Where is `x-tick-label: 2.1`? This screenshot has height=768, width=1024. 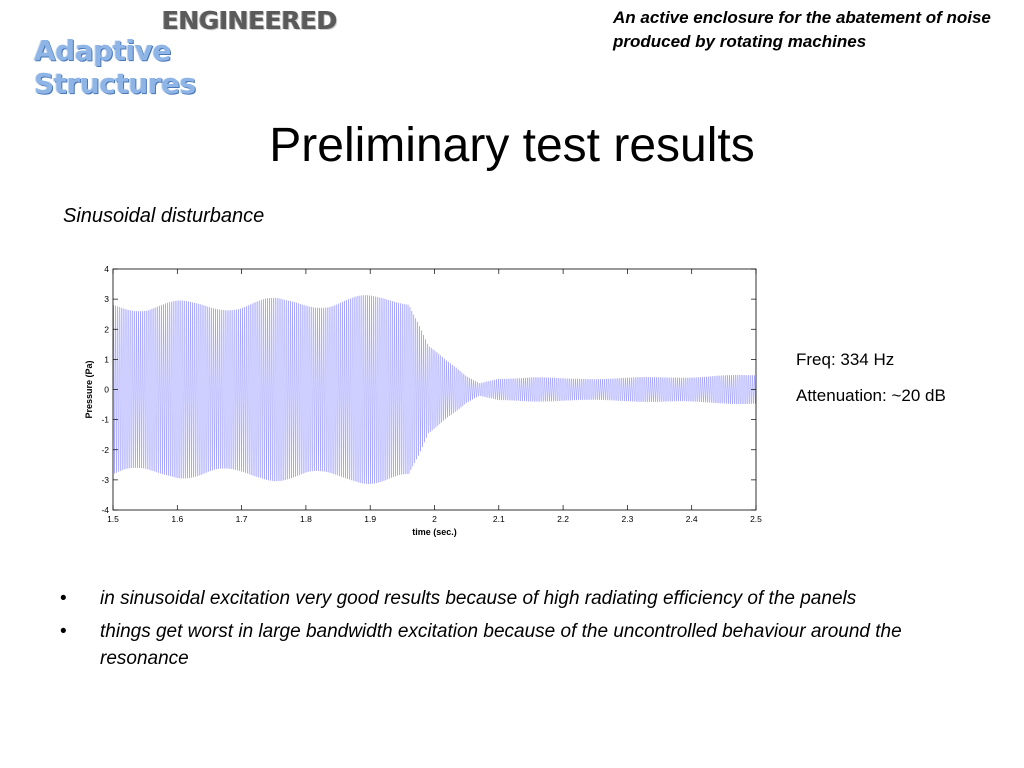
x-tick-label: 2.1 is located at coordinates (499, 519).